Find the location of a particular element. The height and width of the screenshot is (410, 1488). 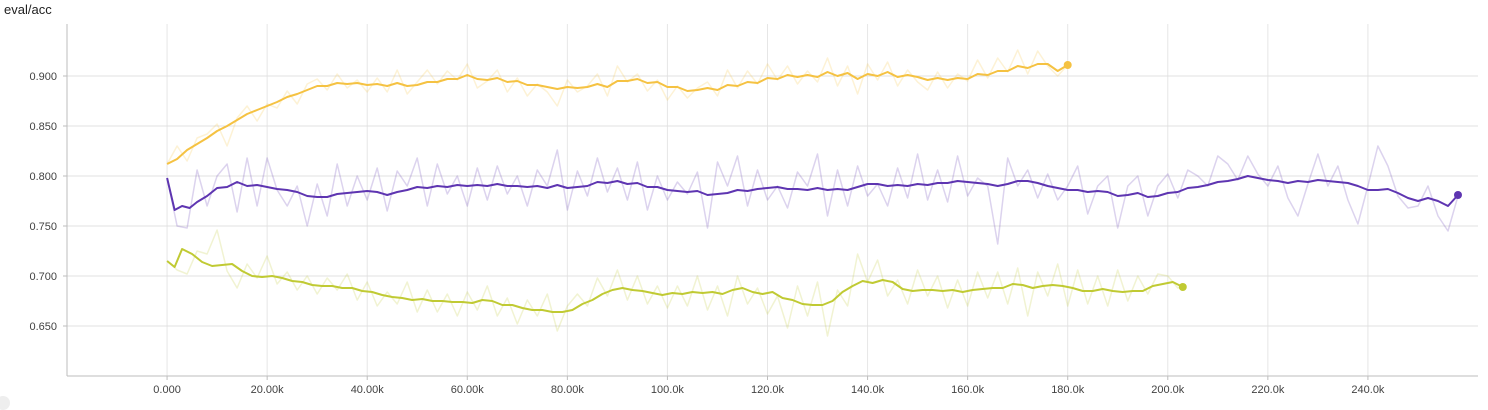

x-tick-label: 120.0k is located at coordinates (768, 390).